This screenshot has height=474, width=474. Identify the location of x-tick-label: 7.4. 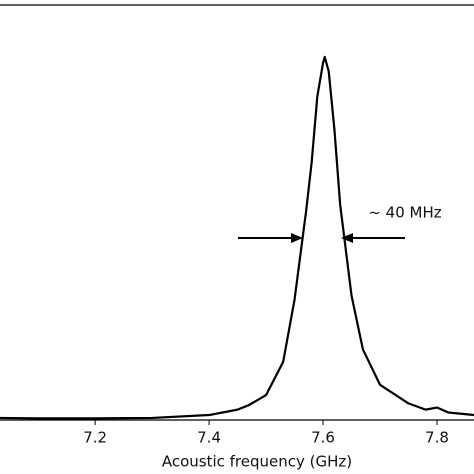
(209, 438).